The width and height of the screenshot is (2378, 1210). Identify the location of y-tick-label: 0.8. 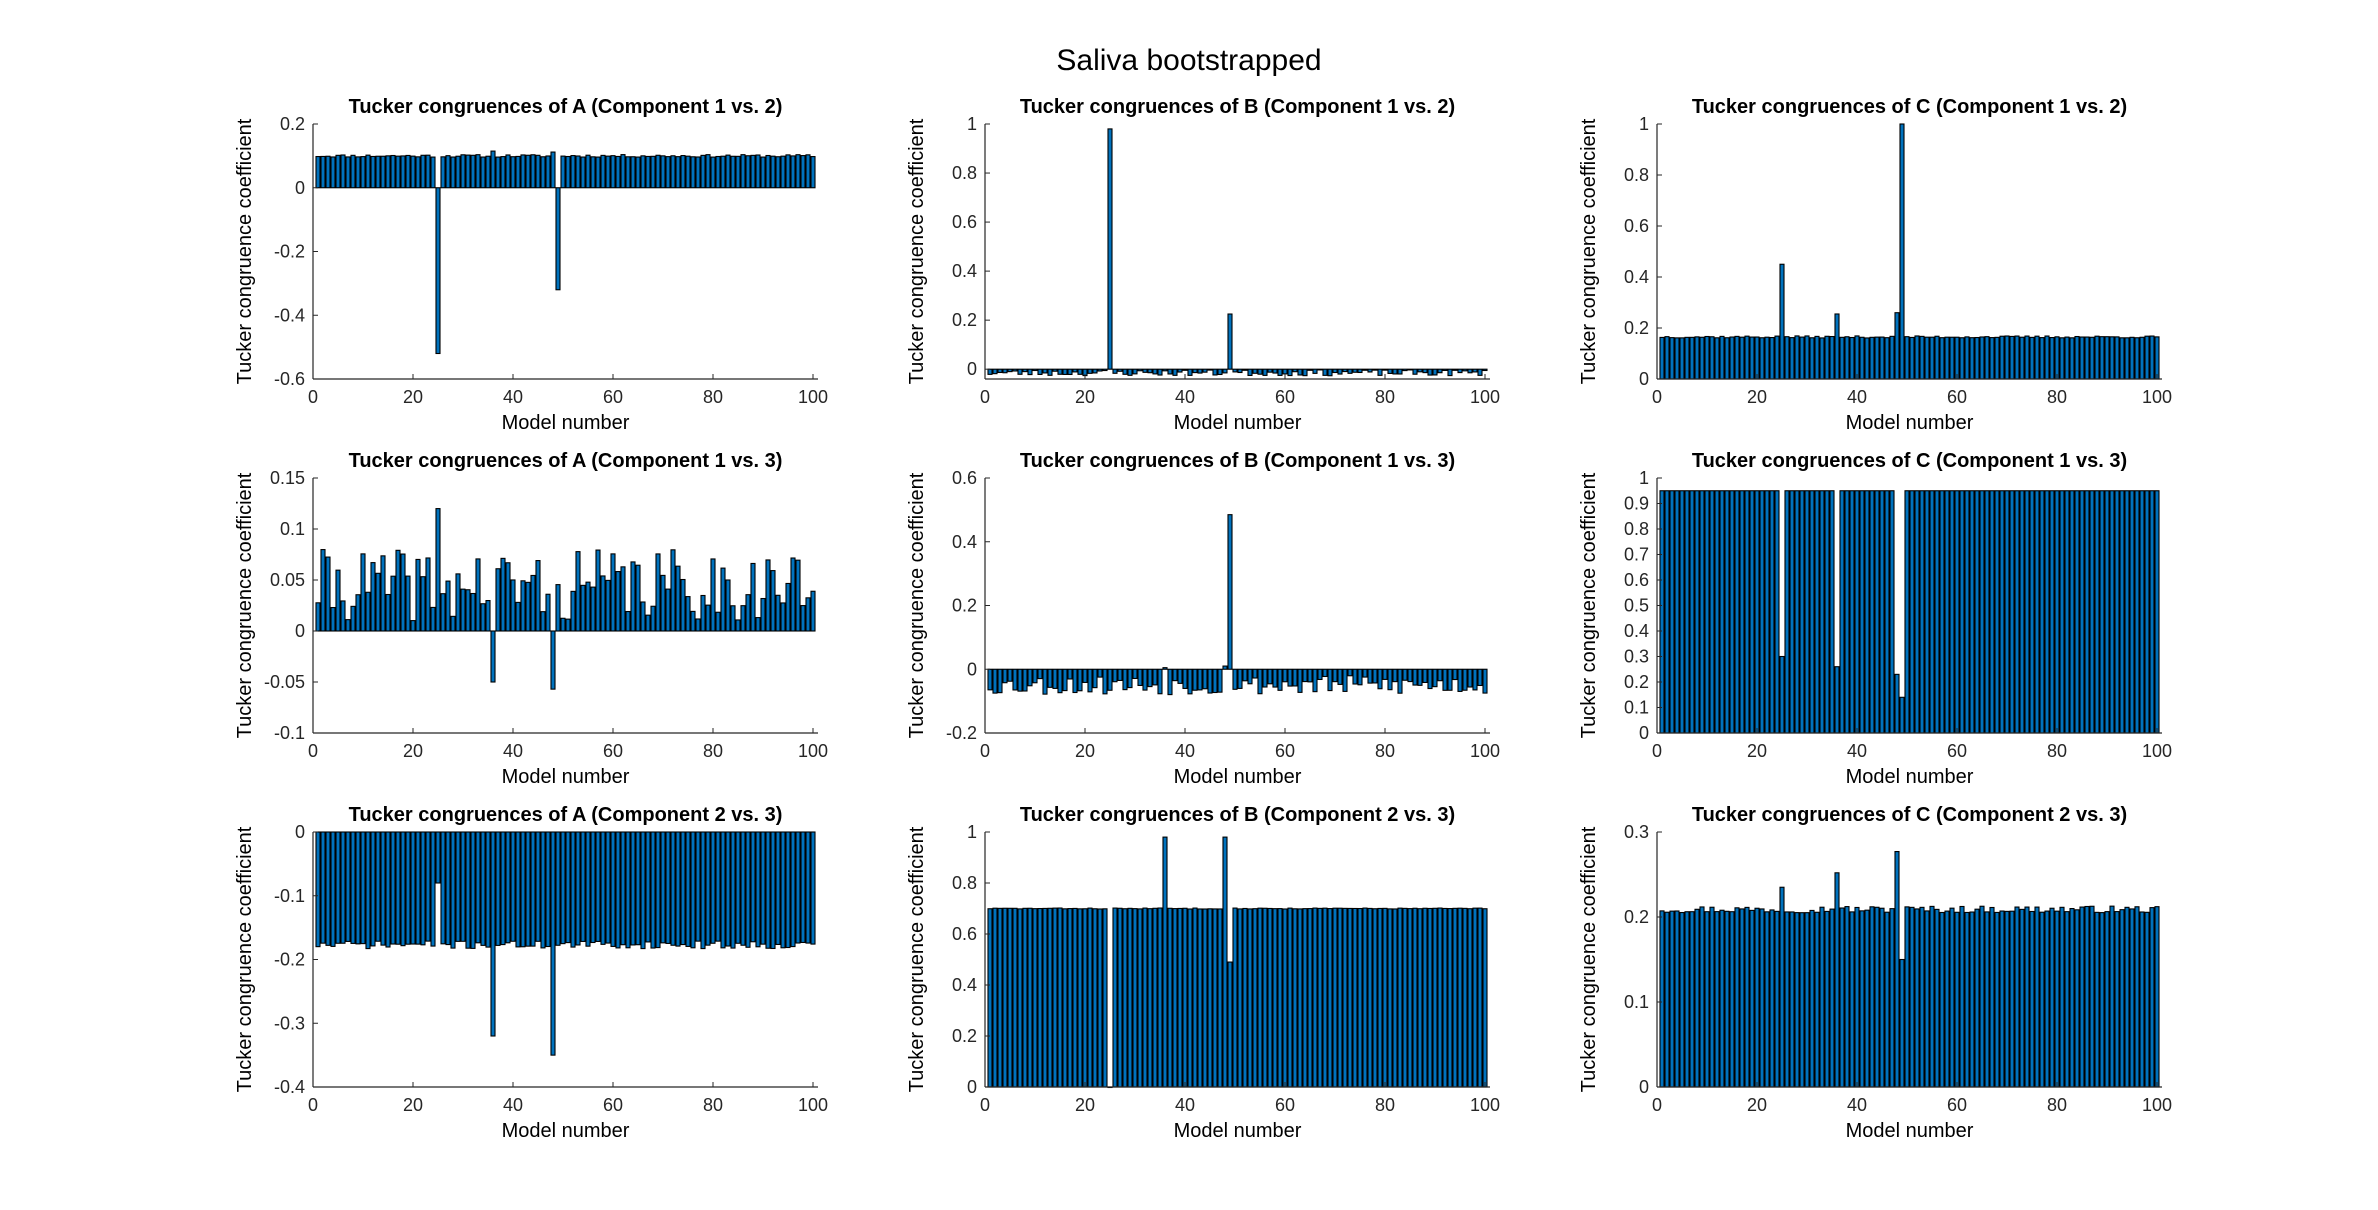
(964, 883).